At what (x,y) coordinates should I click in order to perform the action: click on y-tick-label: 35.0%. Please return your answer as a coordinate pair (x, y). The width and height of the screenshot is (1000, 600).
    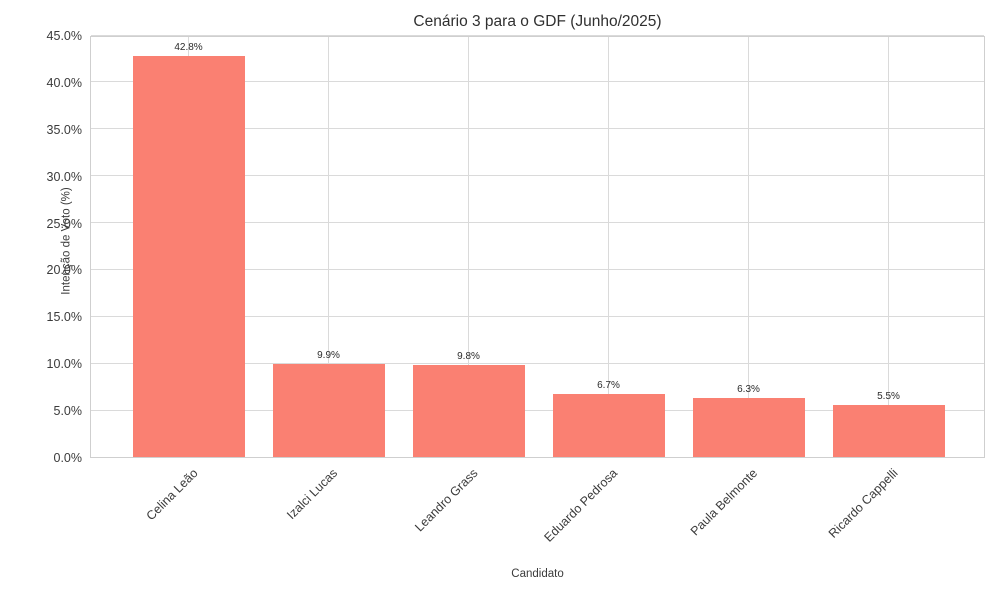
    Looking at the image, I should click on (64, 129).